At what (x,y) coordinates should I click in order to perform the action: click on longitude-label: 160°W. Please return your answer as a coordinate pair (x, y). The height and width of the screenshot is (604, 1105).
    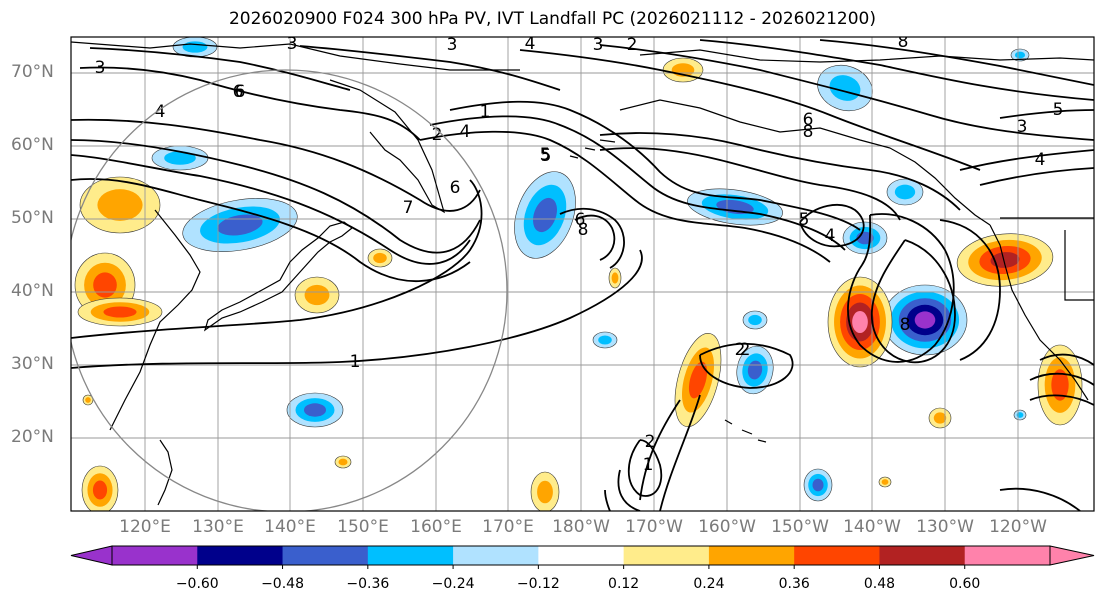
    Looking at the image, I should click on (727, 527).